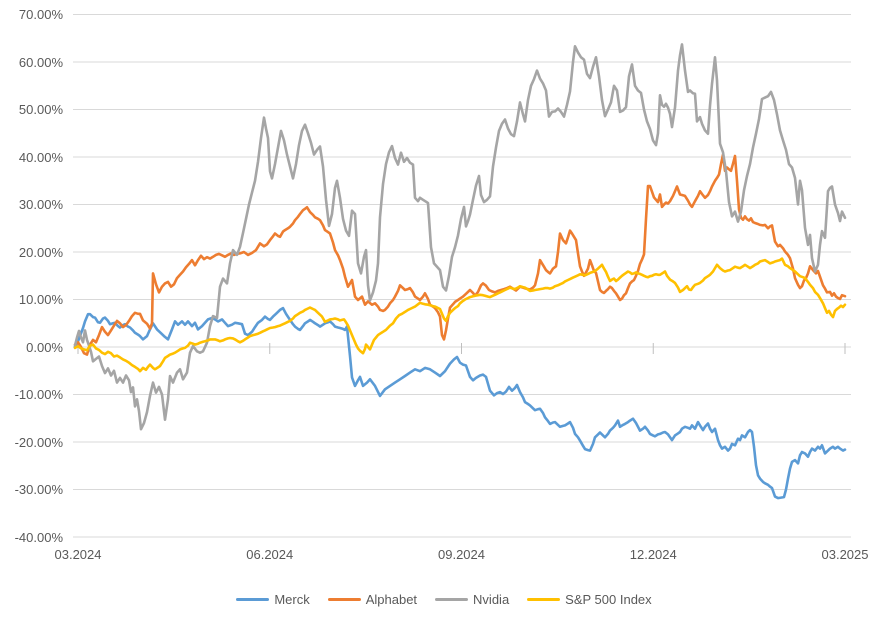  I want to click on y-axis-tick-label: 40.00%, so click(40, 157).